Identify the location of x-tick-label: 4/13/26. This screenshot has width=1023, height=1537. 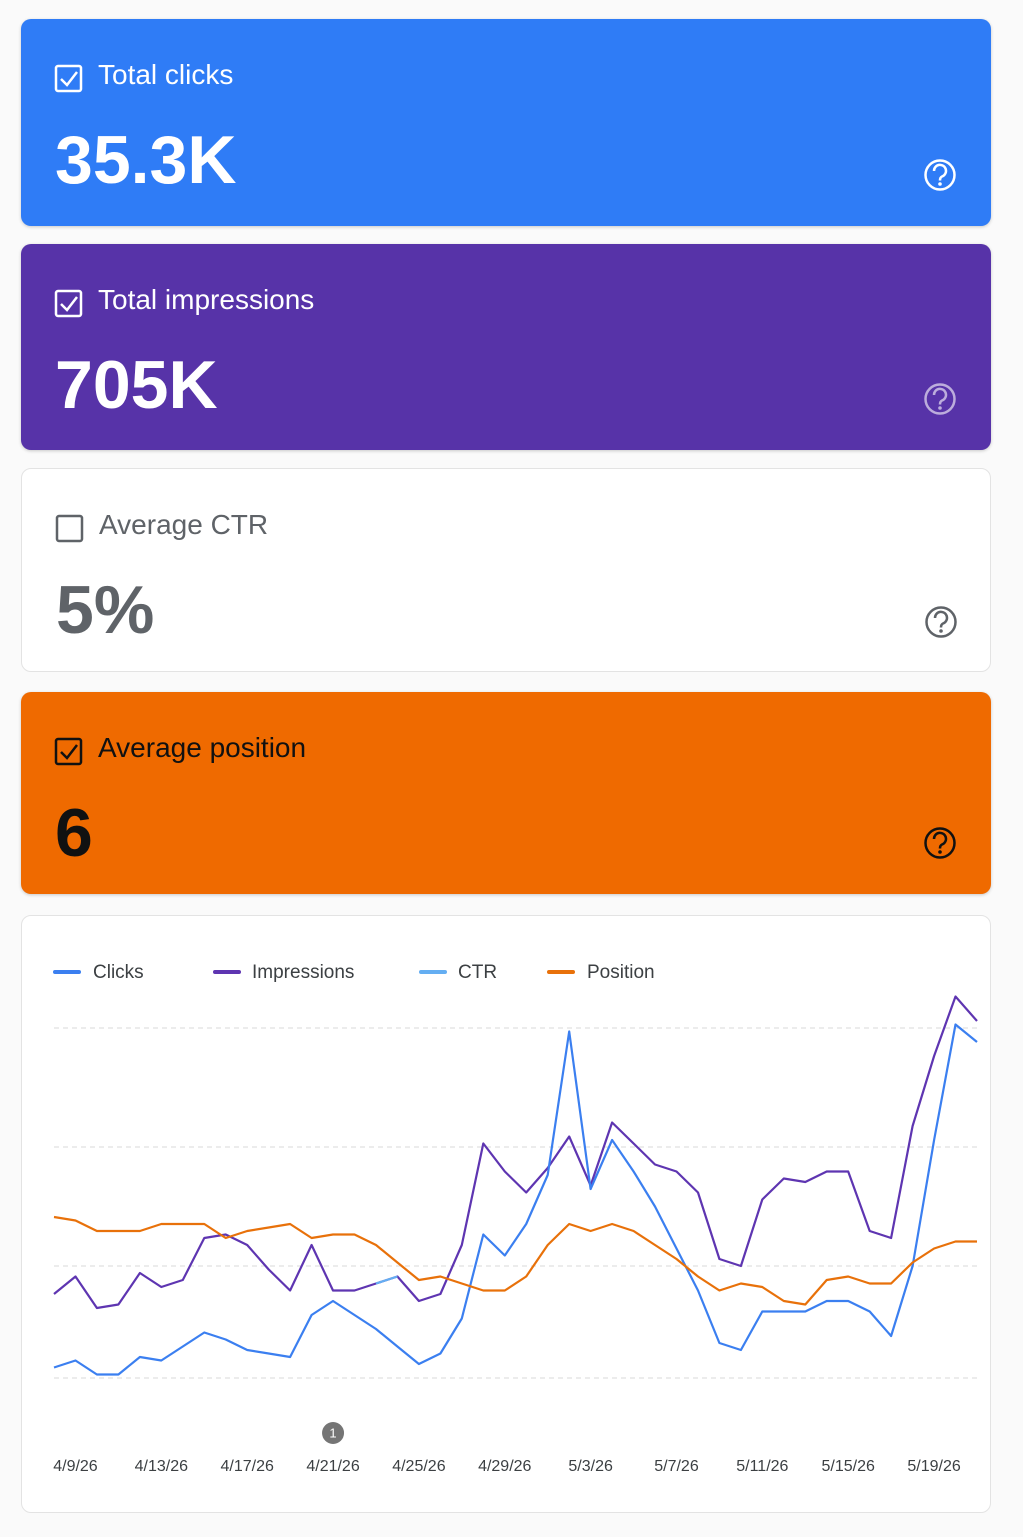
(161, 1466).